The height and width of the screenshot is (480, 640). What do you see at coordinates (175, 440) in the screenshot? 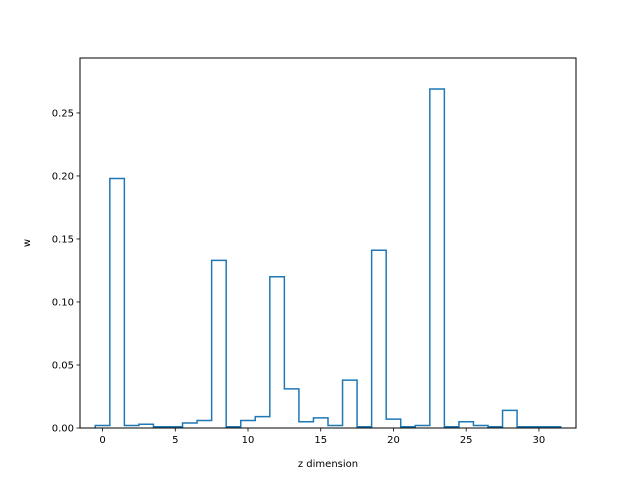
I see `x-tick-label: 5` at bounding box center [175, 440].